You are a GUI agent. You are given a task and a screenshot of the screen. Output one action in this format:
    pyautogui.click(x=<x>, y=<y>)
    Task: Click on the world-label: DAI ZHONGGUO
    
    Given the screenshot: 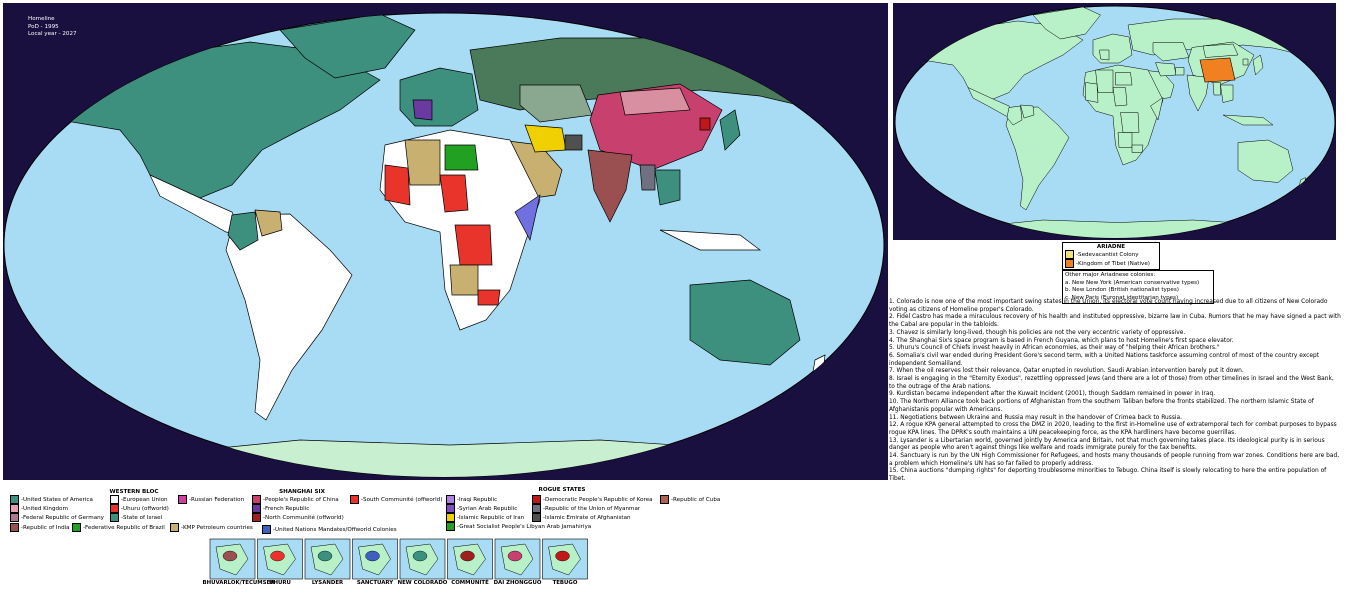 What is the action you would take?
    pyautogui.click(x=517, y=583)
    